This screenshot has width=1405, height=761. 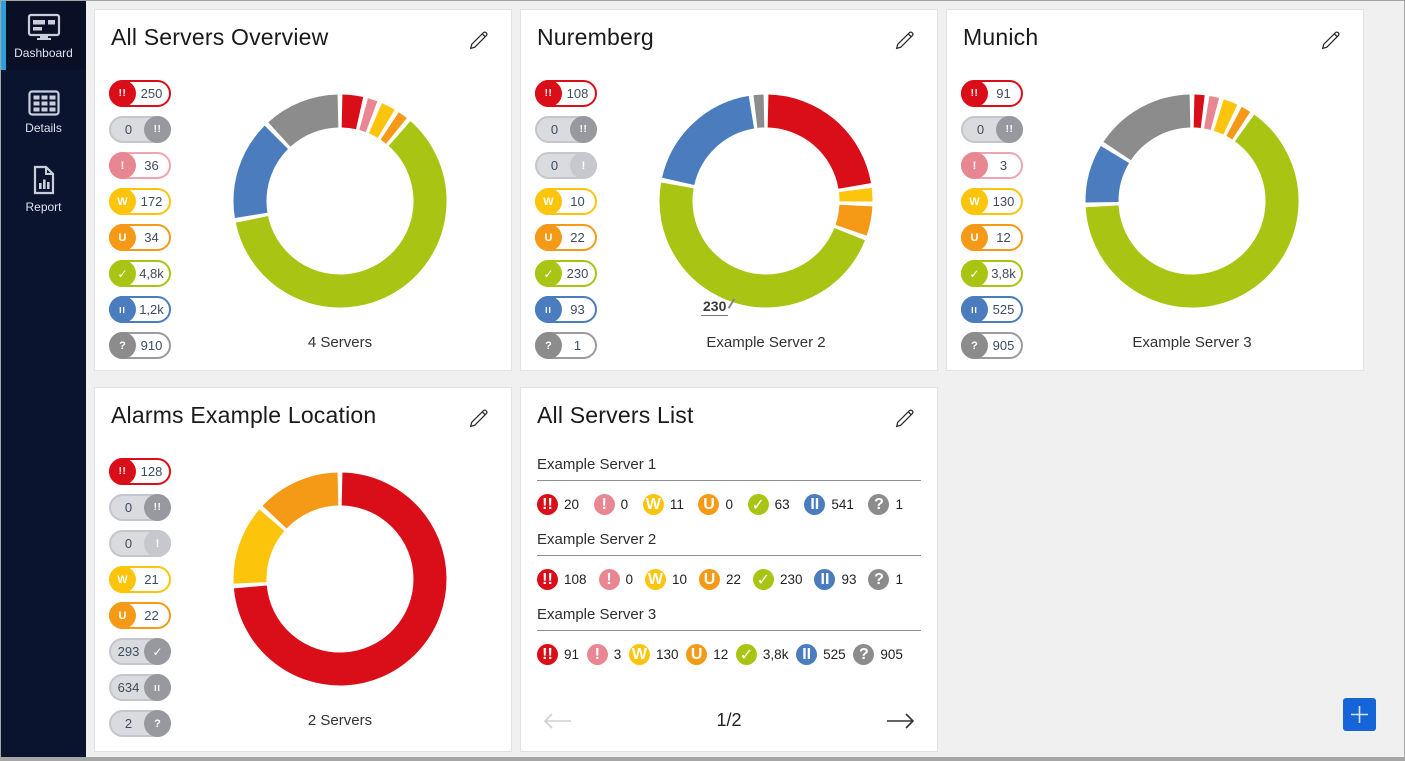 I want to click on next-page-arrow-icon, so click(x=901, y=721).